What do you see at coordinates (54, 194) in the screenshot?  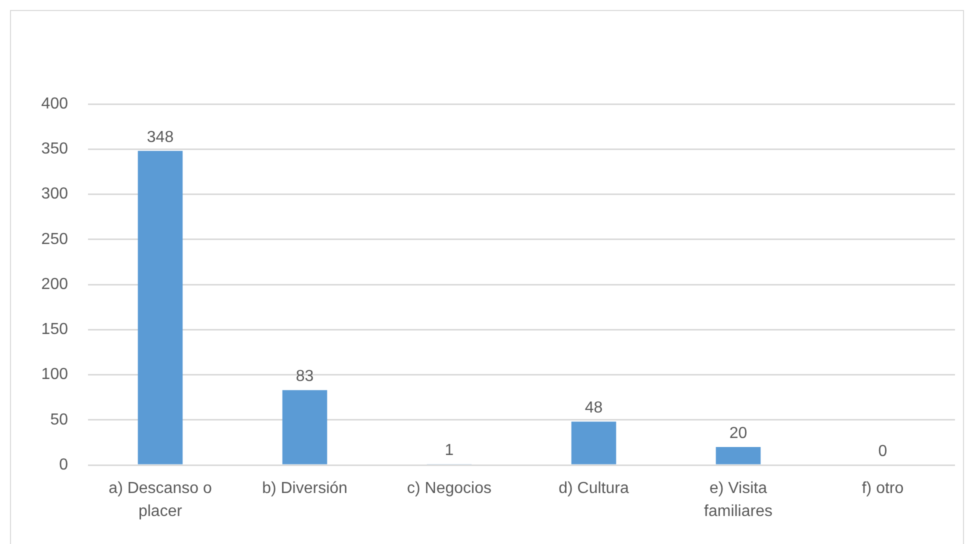 I see `y-tick-label: 300` at bounding box center [54, 194].